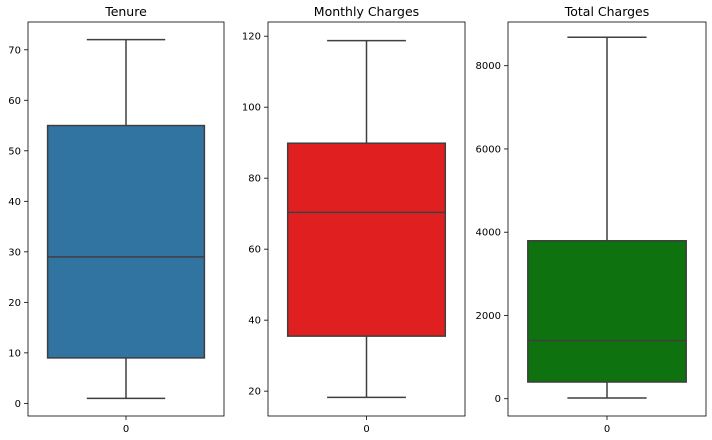 Image resolution: width=712 pixels, height=440 pixels. Describe the element at coordinates (366, 429) in the screenshot. I see `monthly-charges-x-tick-label: 0` at that location.